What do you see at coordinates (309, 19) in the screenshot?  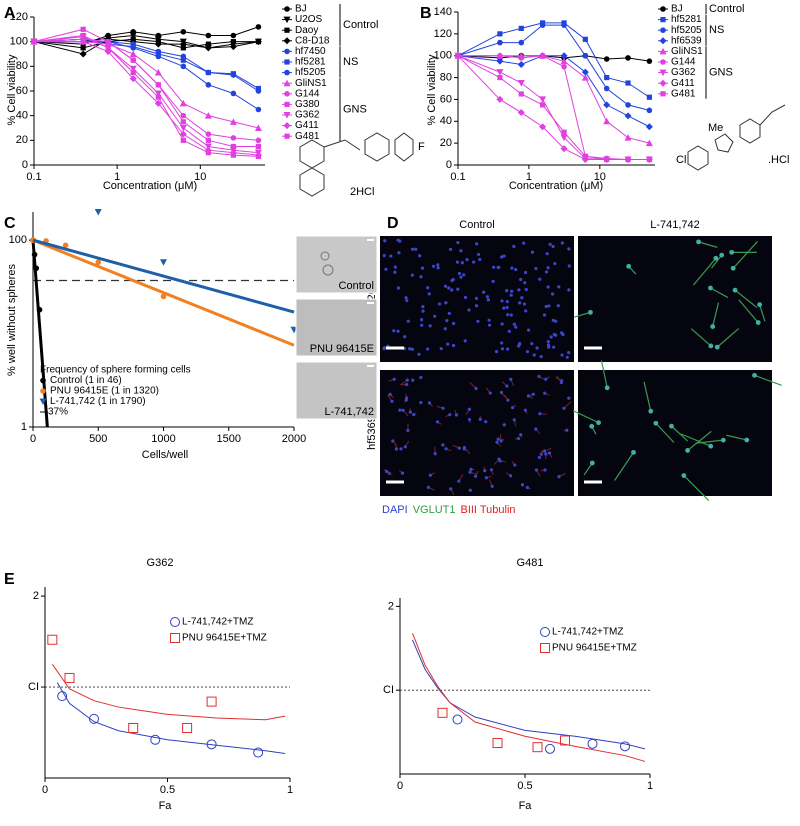 I see `legend-label: U2OS` at bounding box center [309, 19].